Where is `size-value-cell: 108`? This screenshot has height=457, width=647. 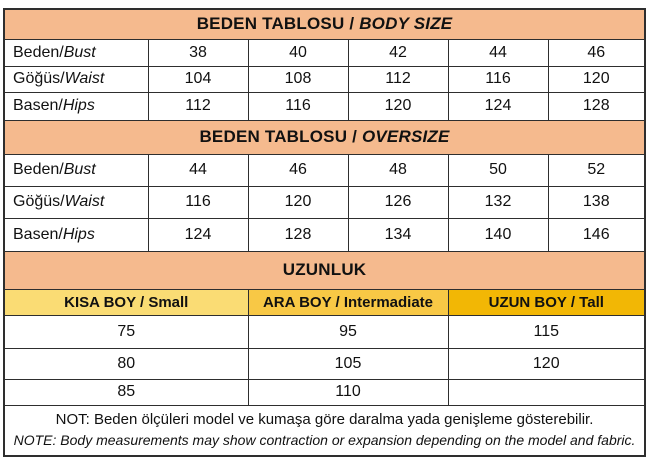 size-value-cell: 108 is located at coordinates (298, 79).